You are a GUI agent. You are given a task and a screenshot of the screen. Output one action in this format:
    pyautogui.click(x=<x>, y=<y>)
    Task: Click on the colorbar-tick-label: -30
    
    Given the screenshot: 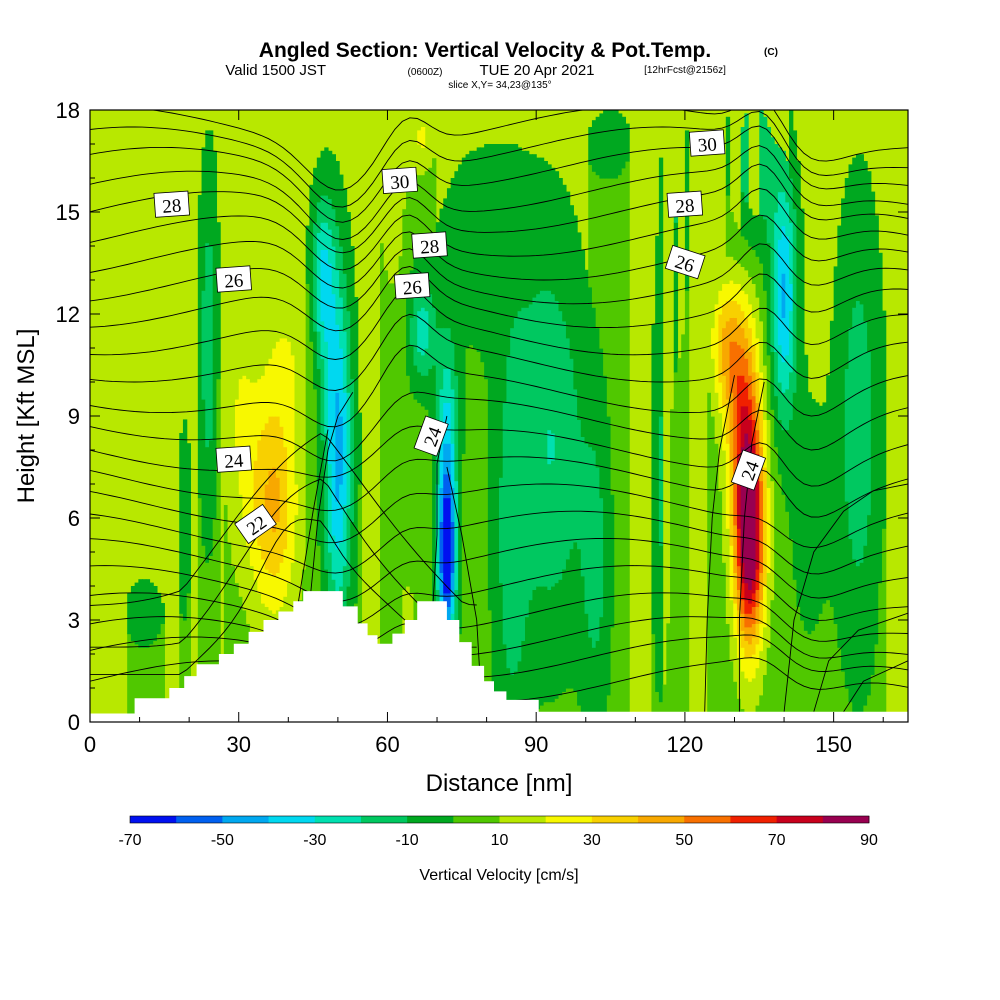 What is the action you would take?
    pyautogui.click(x=314, y=840)
    